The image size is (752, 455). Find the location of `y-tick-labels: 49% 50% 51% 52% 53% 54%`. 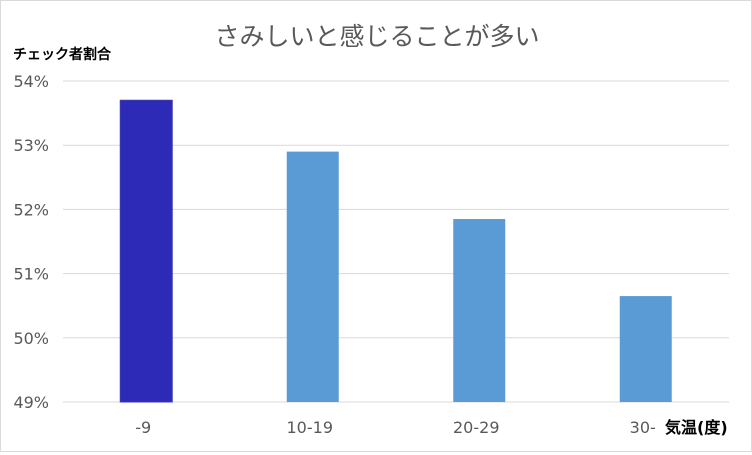

y-tick-labels: 49% 50% 51% 52% 53% 54% is located at coordinates (31, 242).